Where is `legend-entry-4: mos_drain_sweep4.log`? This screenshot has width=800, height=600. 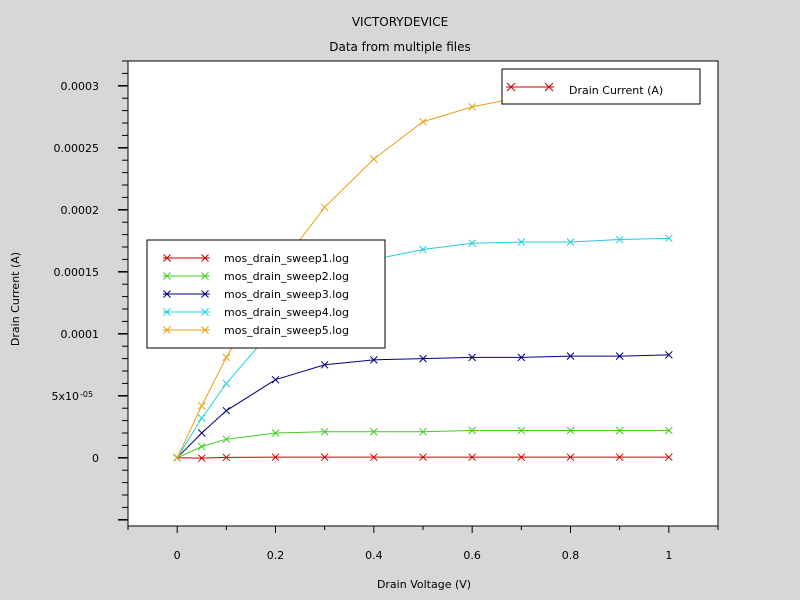 legend-entry-4: mos_drain_sweep4.log is located at coordinates (256, 312).